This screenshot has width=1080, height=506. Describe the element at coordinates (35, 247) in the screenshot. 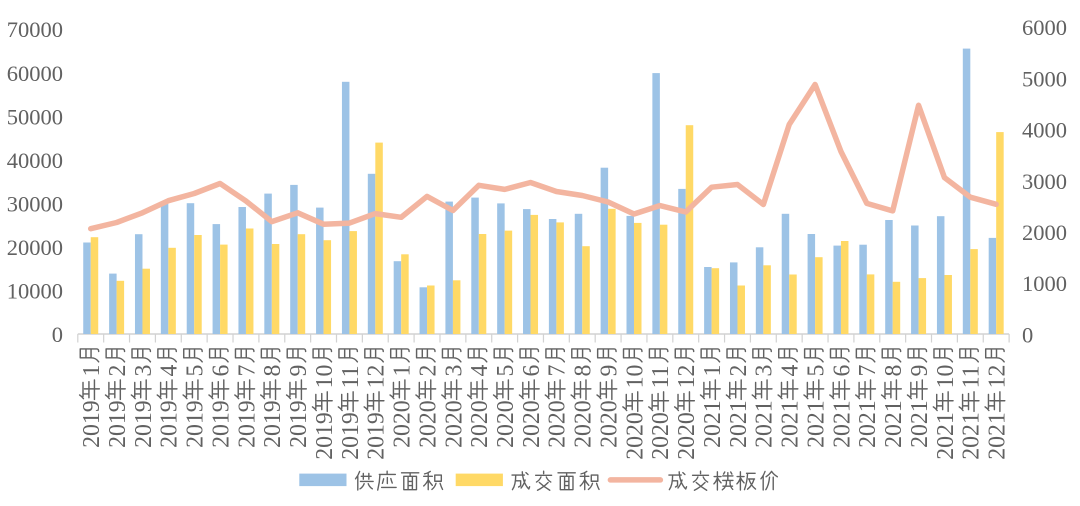

I see `svg-text: 20000` at that location.